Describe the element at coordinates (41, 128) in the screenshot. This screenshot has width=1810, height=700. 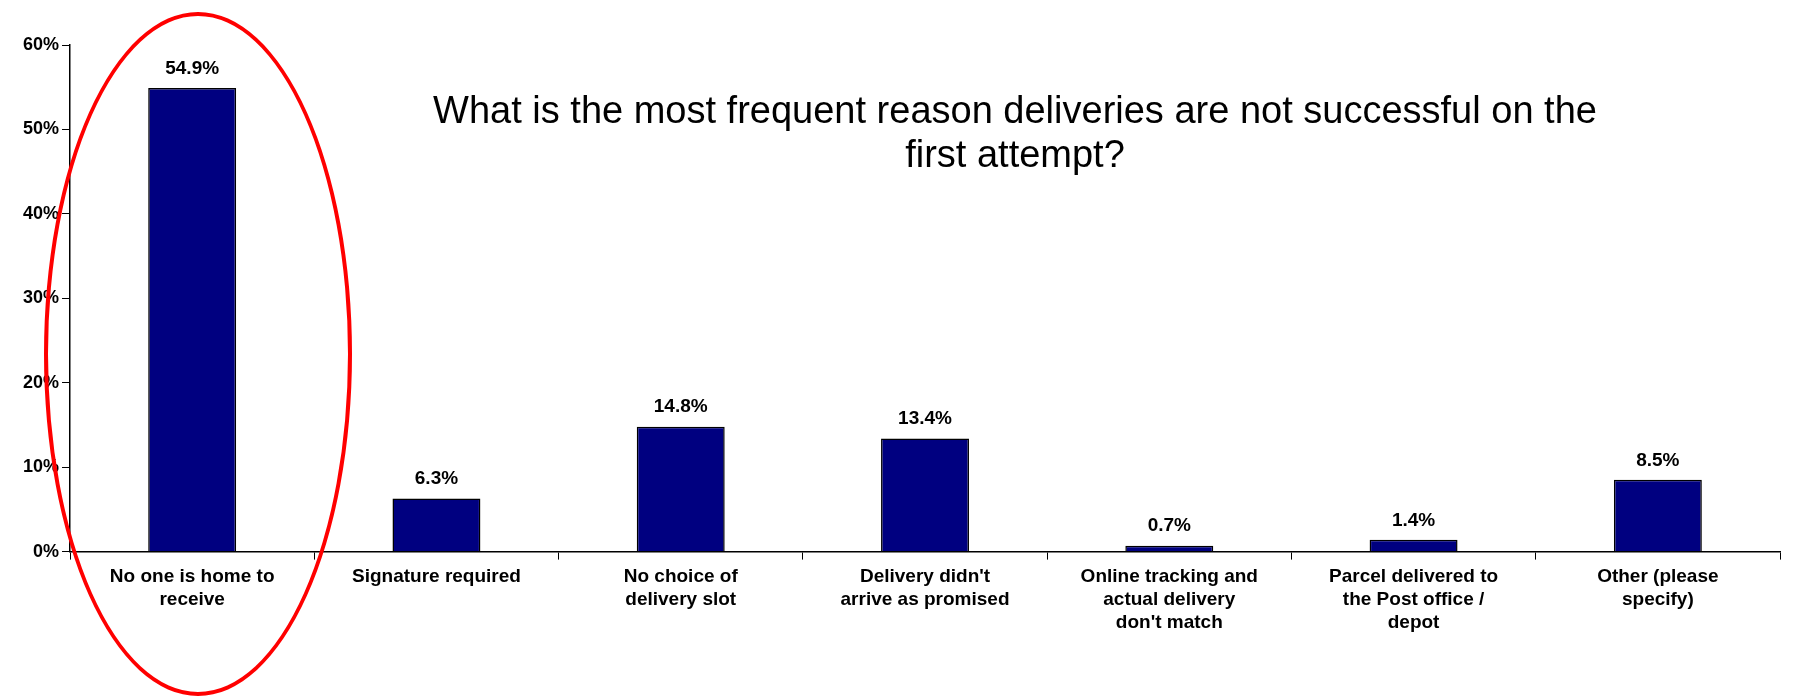
I see `y-tick-label: 50%` at that location.